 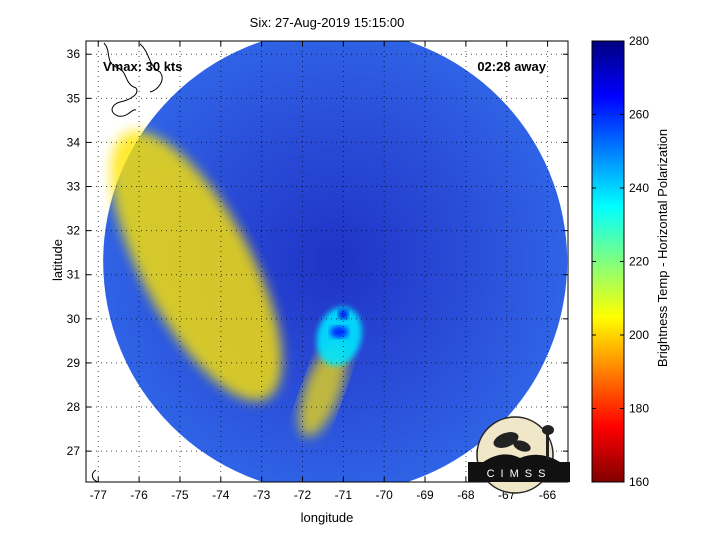 What do you see at coordinates (339, 332) in the screenshot?
I see `feature-cold-core-south` at bounding box center [339, 332].